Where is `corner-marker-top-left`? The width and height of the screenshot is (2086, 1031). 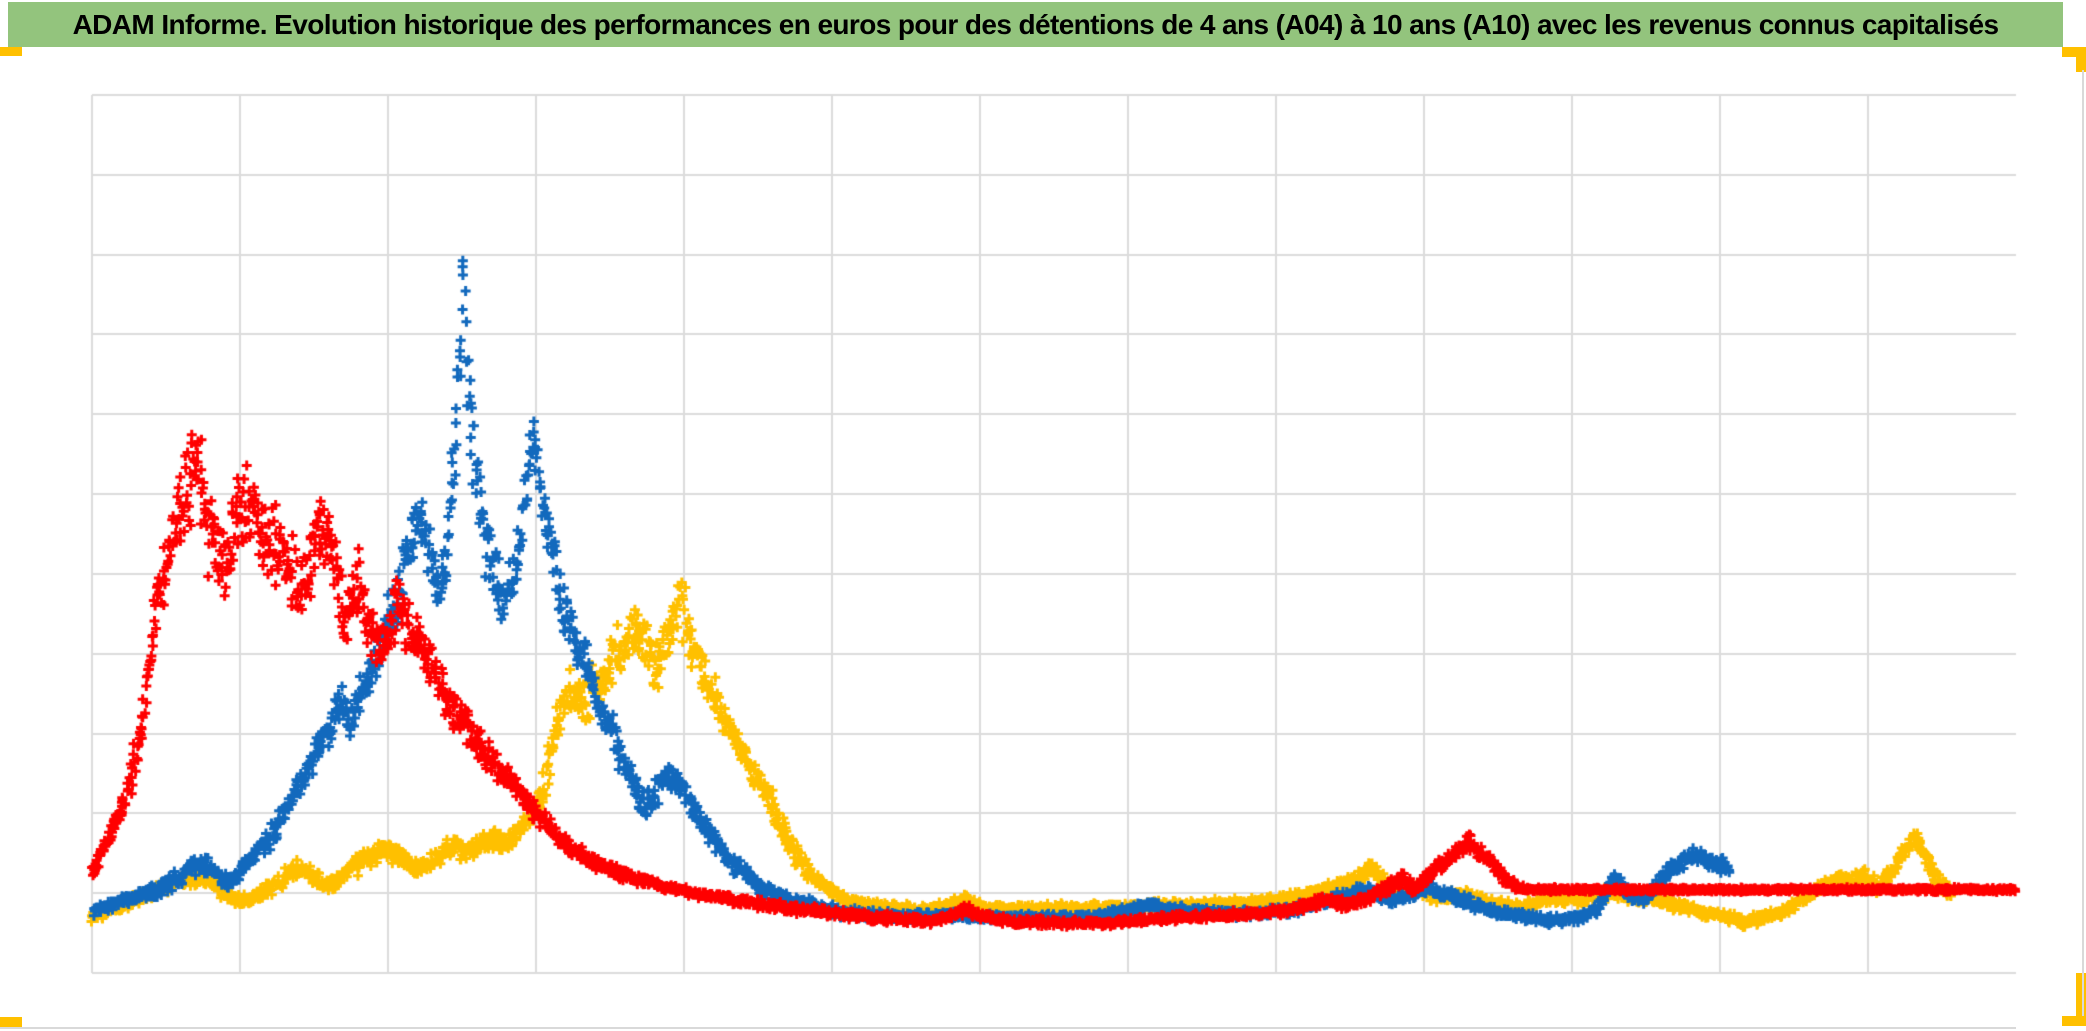
corner-marker-top-left is located at coordinates (11, 51).